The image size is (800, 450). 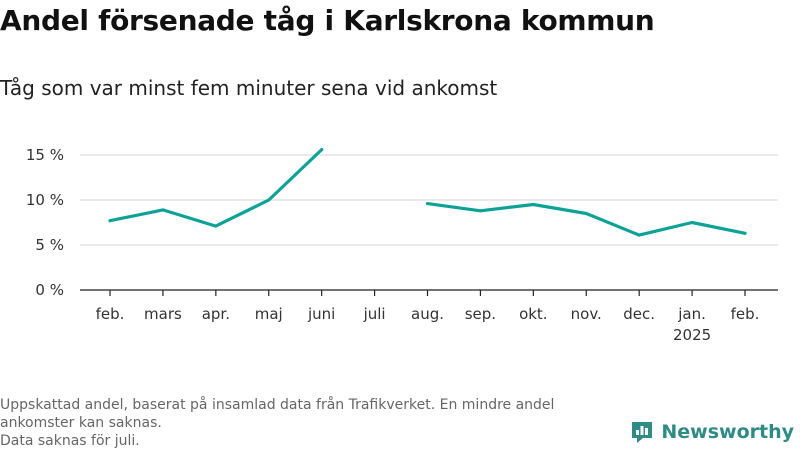 What do you see at coordinates (374, 314) in the screenshot?
I see `x-tick-label: juli` at bounding box center [374, 314].